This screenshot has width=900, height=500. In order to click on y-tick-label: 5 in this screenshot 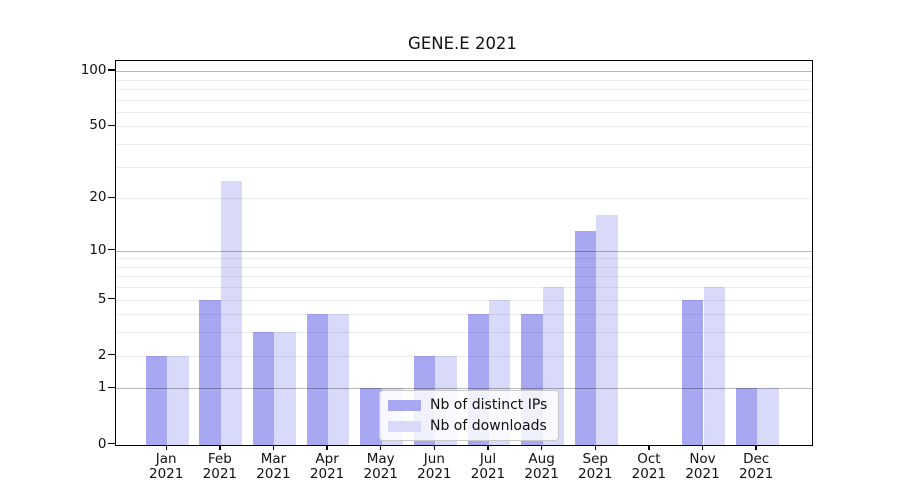, I will do `click(102, 298)`.